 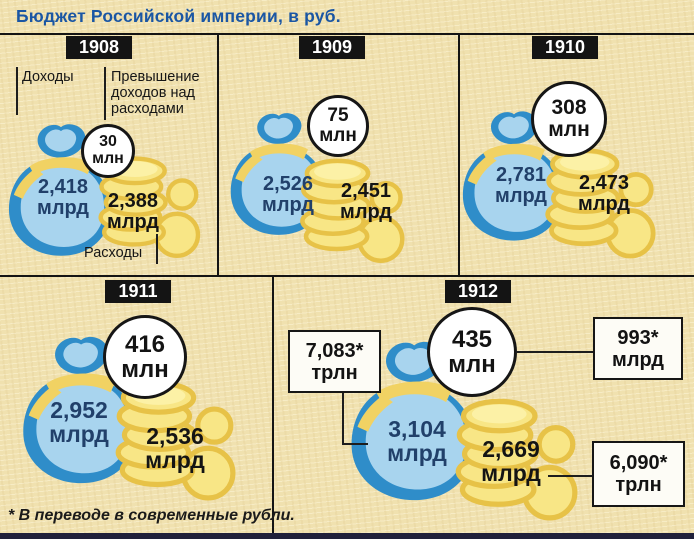 I want to click on connector-modern-income-horizontal, so click(x=355, y=444).